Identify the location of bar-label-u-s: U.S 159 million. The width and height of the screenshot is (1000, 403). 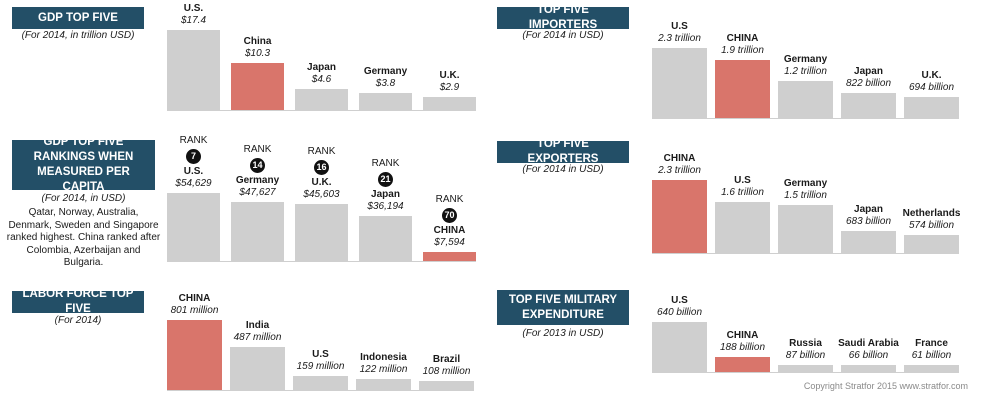
(320, 361).